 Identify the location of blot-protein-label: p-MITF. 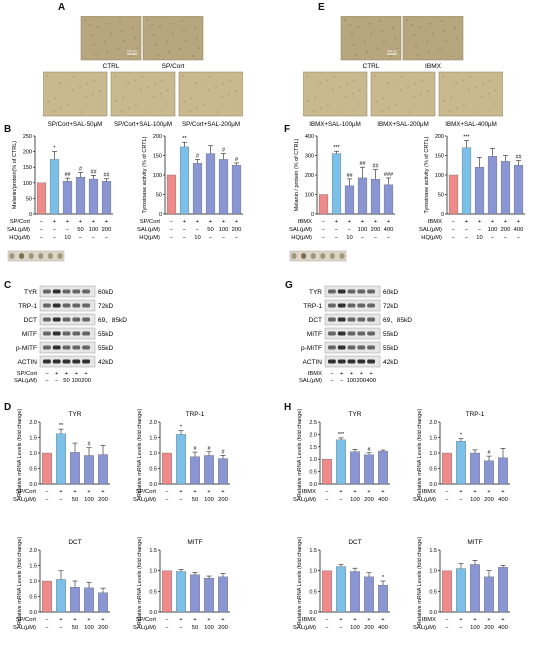
(311, 348).